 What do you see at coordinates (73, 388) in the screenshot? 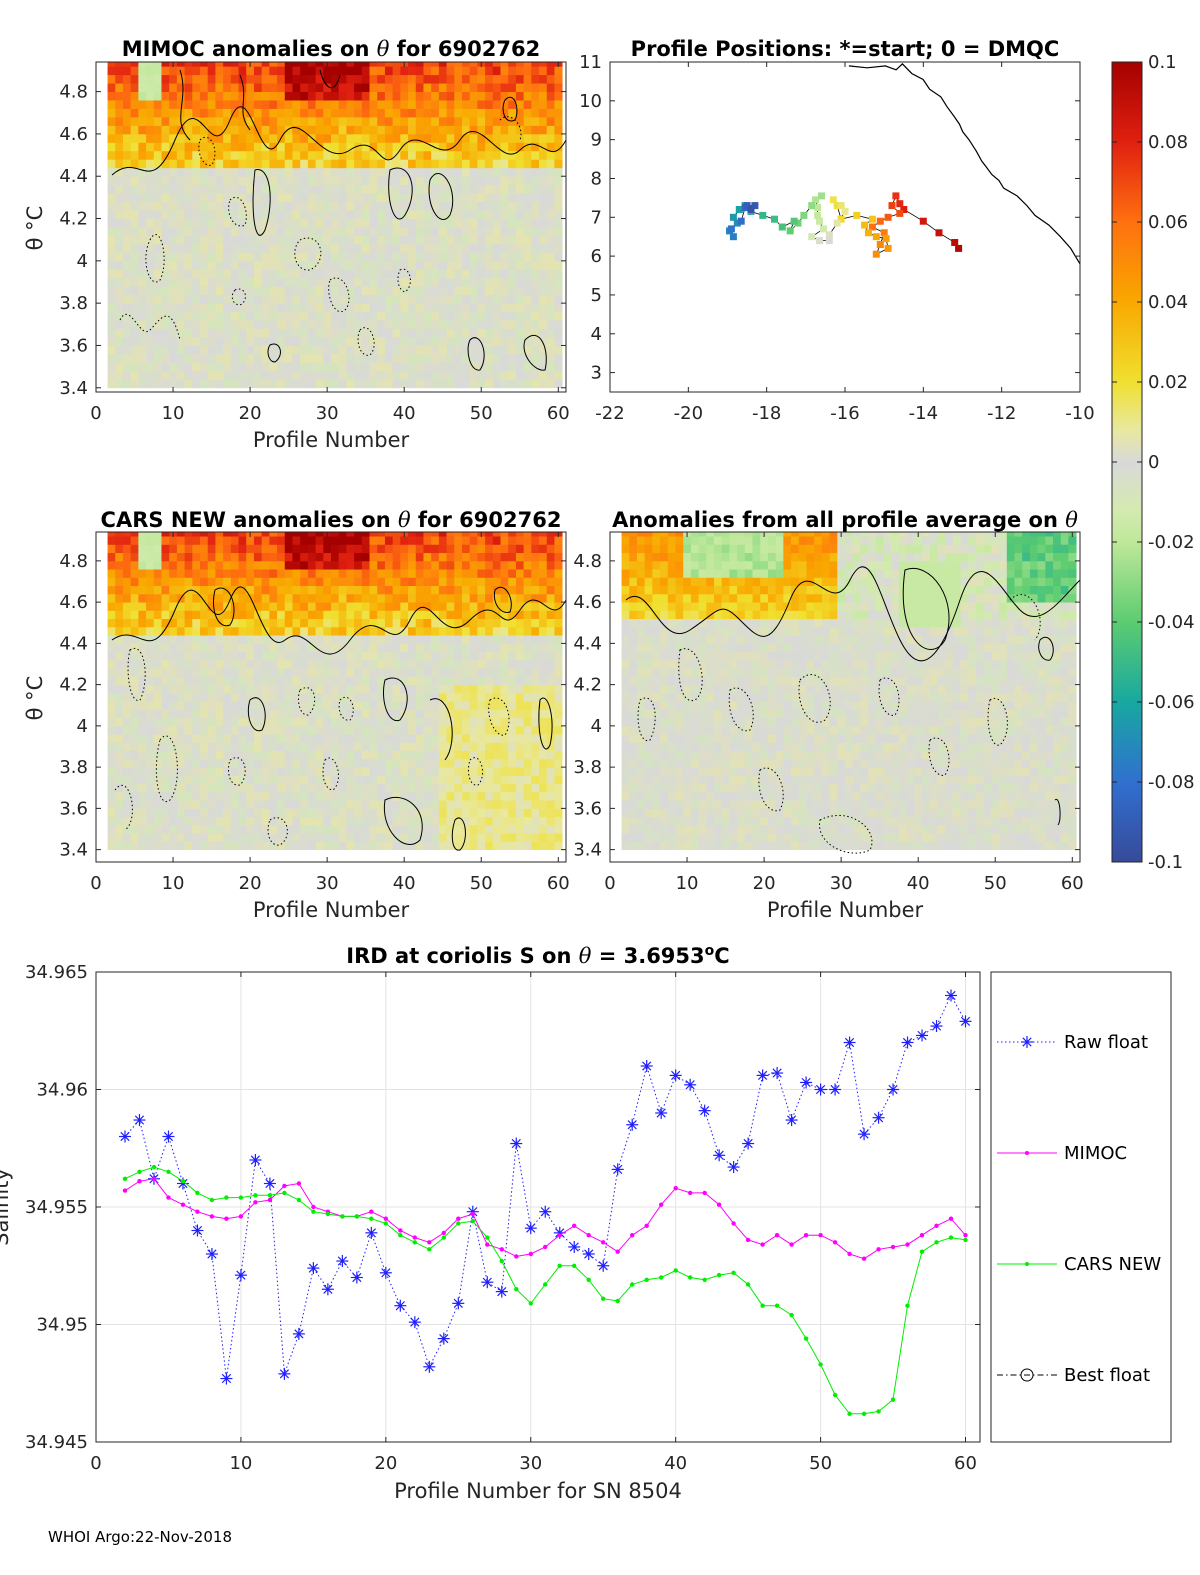
I see `y-tick-label: 3.4` at bounding box center [73, 388].